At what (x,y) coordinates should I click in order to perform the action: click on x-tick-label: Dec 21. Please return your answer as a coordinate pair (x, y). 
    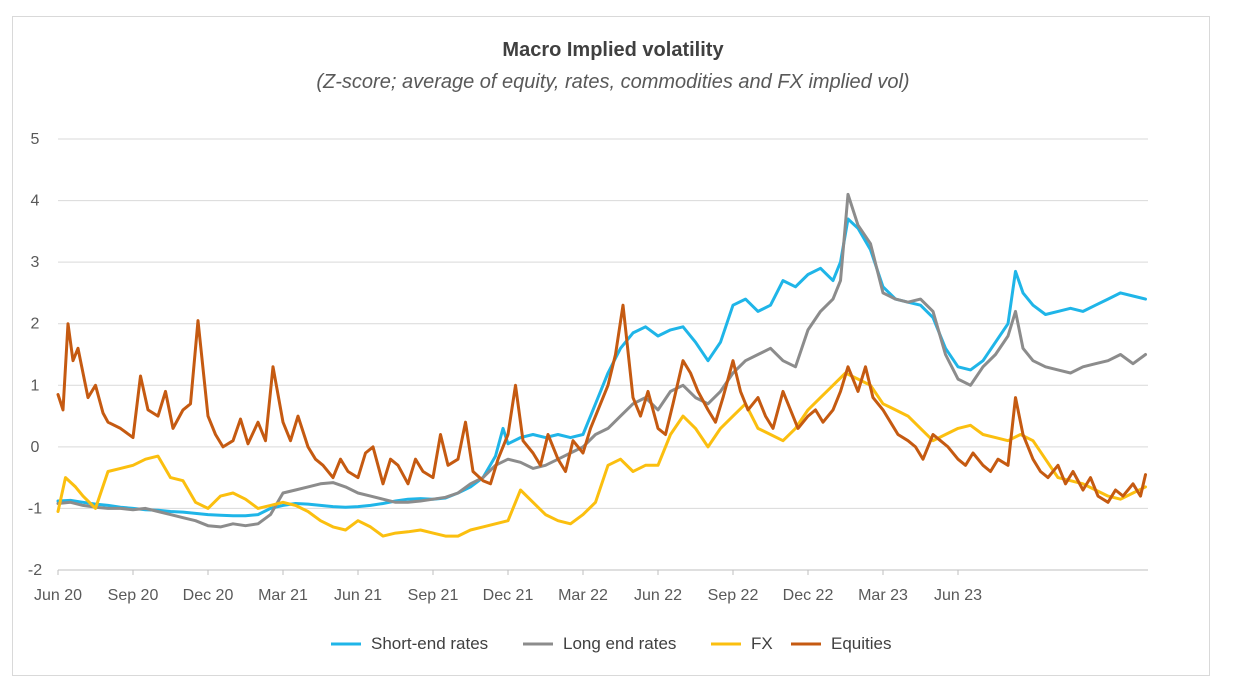
    Looking at the image, I should click on (508, 595).